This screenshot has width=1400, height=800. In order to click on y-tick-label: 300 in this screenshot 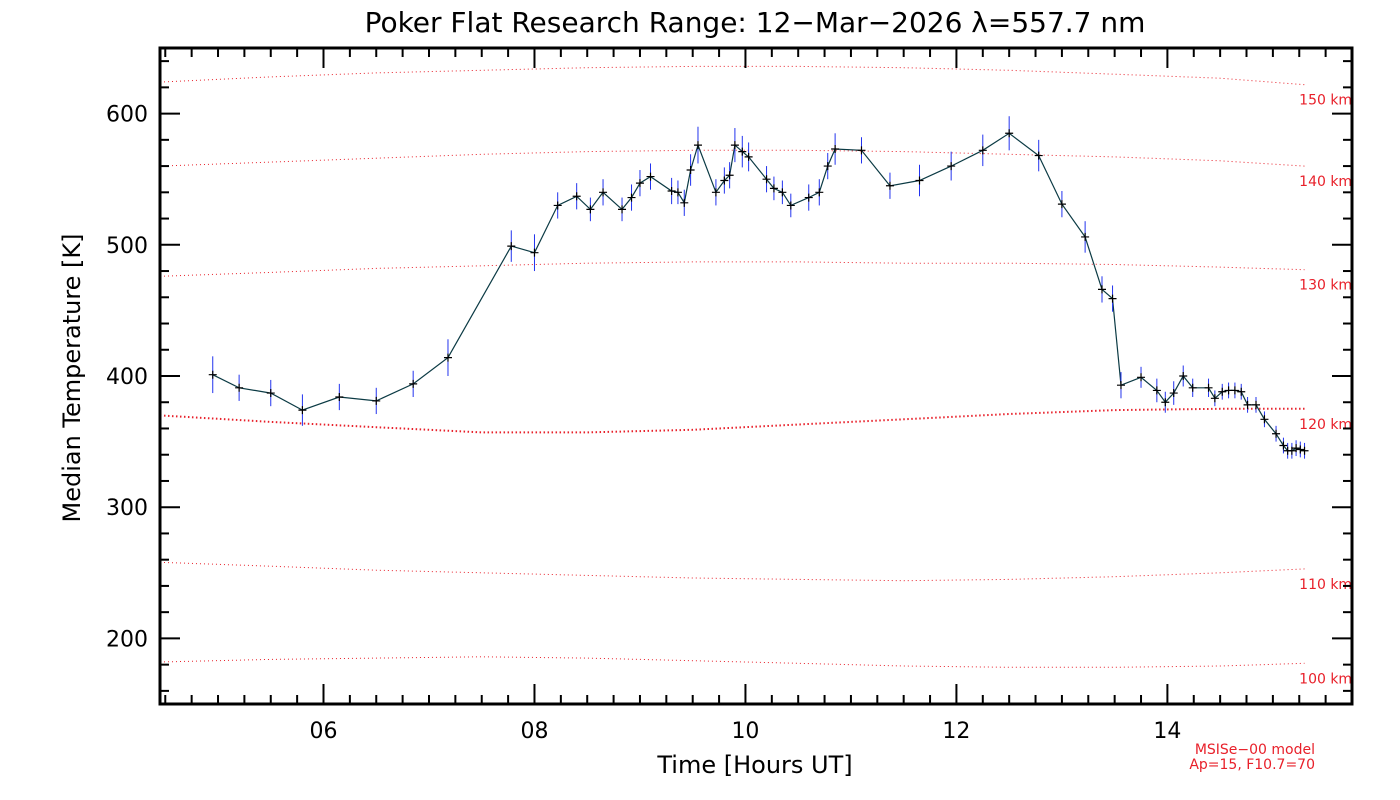, I will do `click(127, 508)`.